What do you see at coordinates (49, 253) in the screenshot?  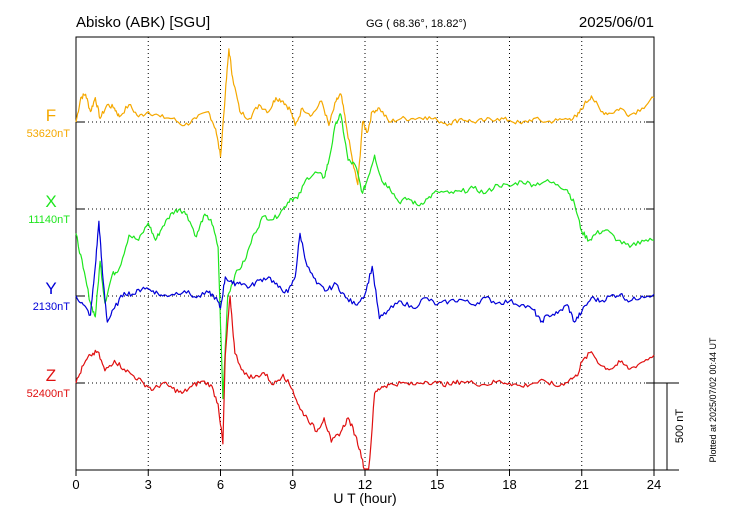 I see `series-labels: F 53620nT X 11140nT Y 2130nT Z 52400nT` at bounding box center [49, 253].